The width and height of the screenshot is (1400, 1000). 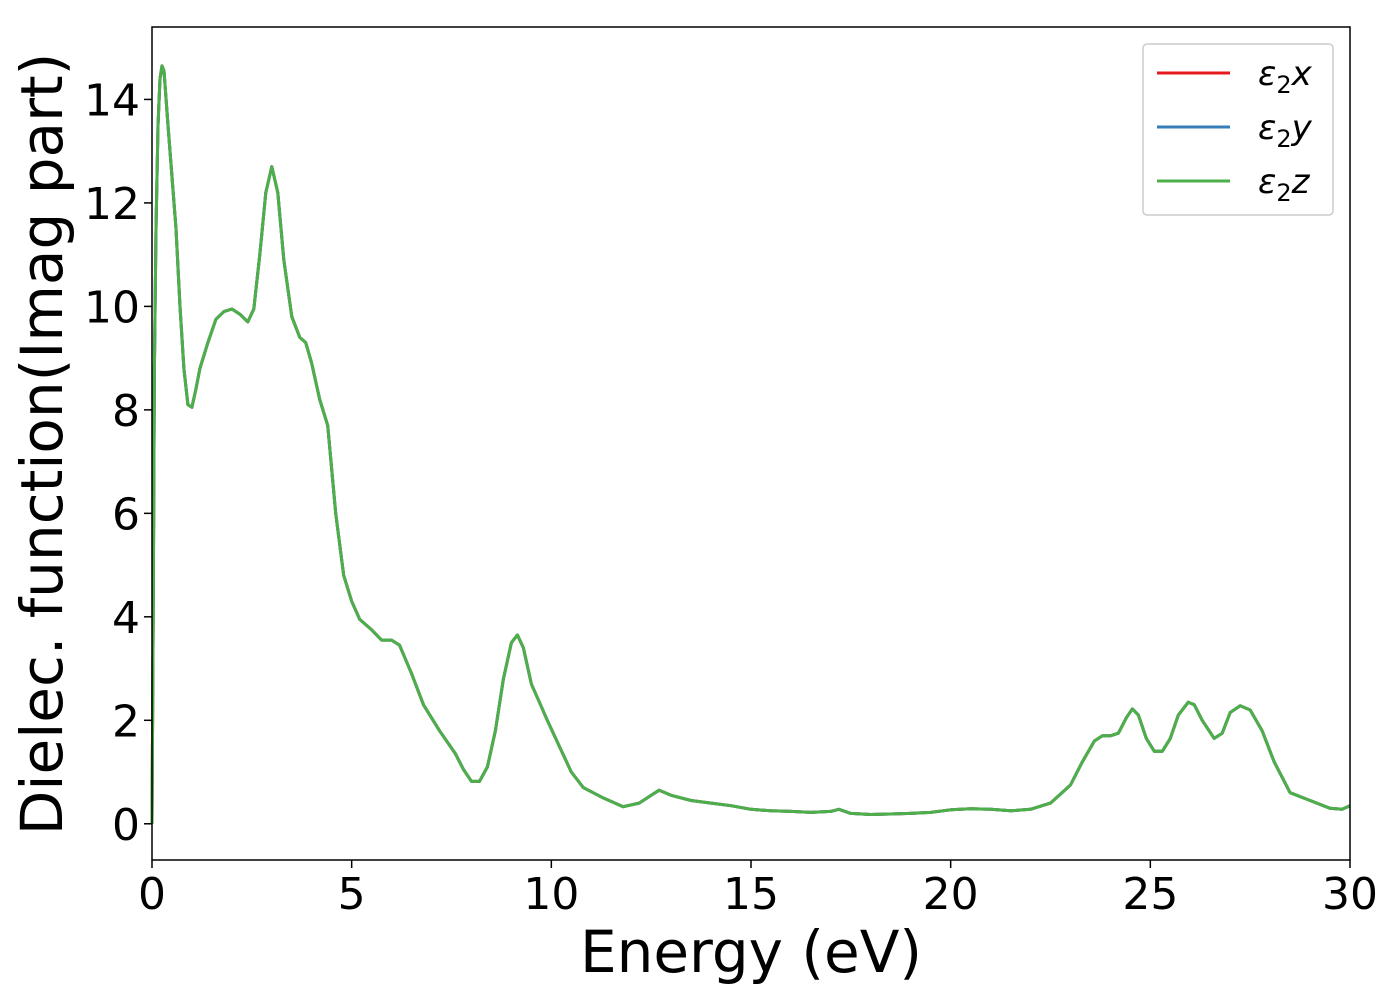 I want to click on y-axis-title: Dielec. function(Imag part), so click(x=42, y=444).